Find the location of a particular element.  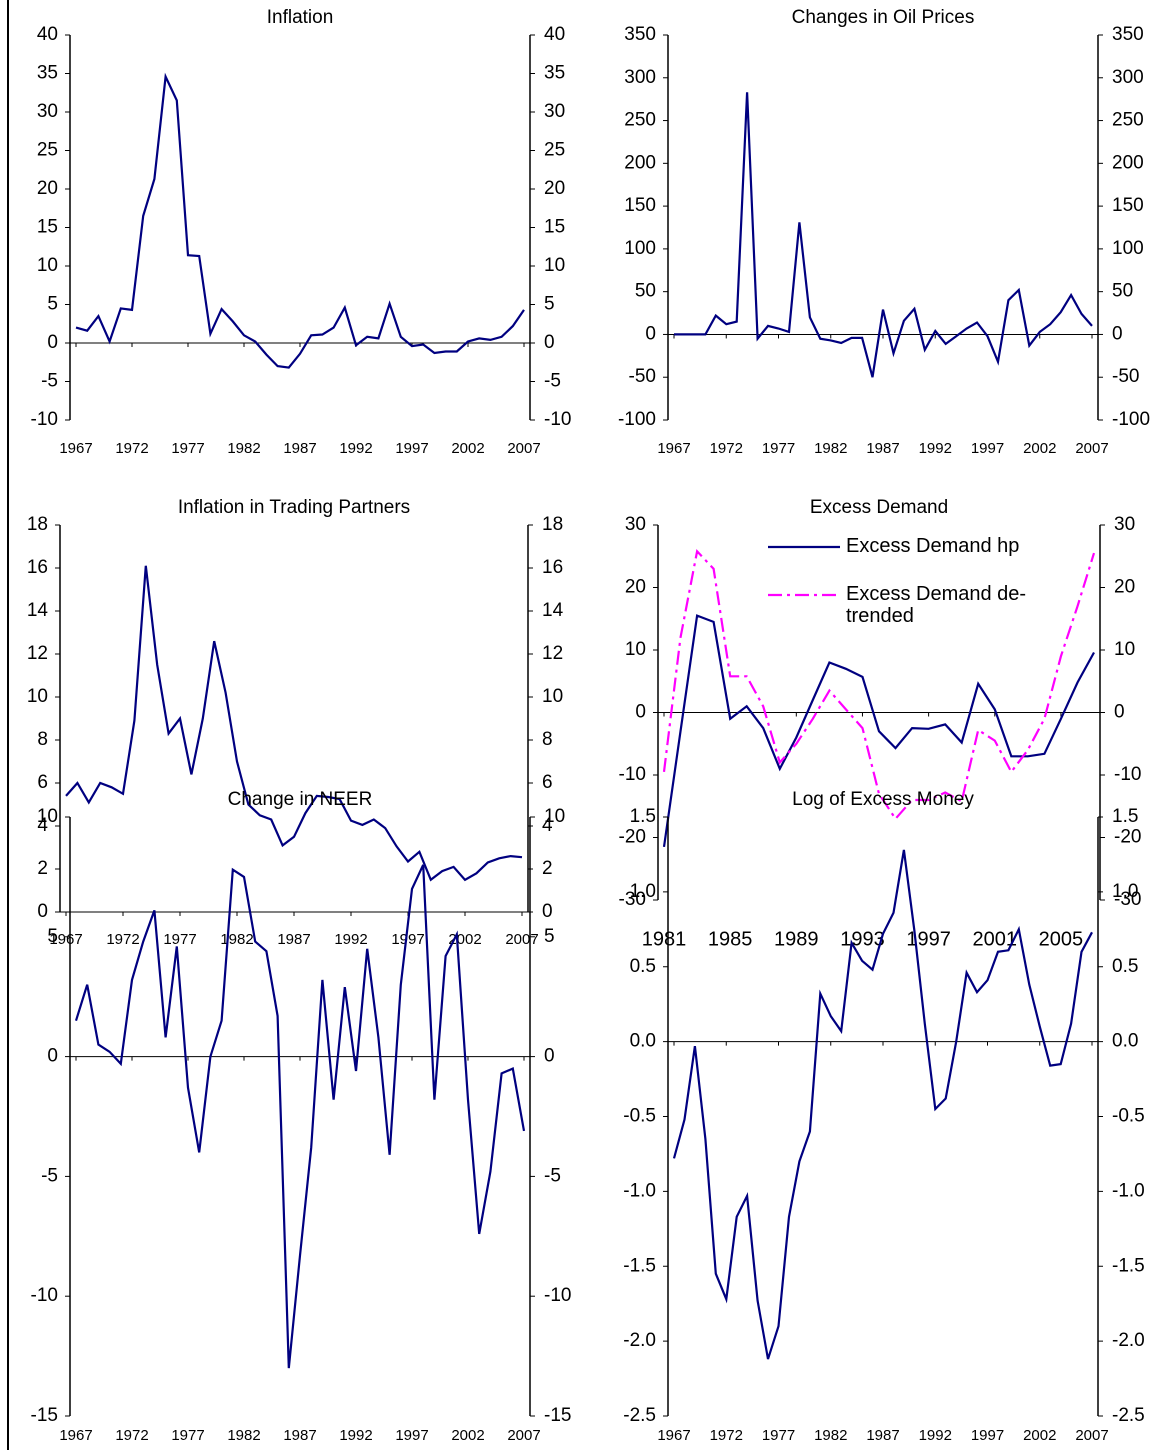

y-tick-label-left: 1.5 is located at coordinates (643, 816).